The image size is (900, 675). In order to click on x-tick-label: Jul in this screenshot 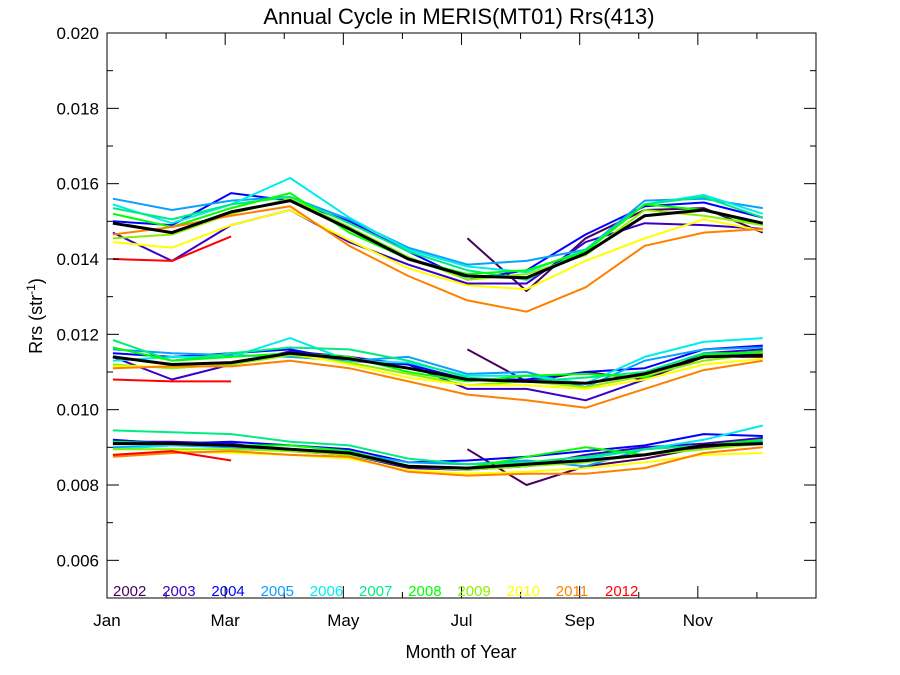, I will do `click(462, 620)`.